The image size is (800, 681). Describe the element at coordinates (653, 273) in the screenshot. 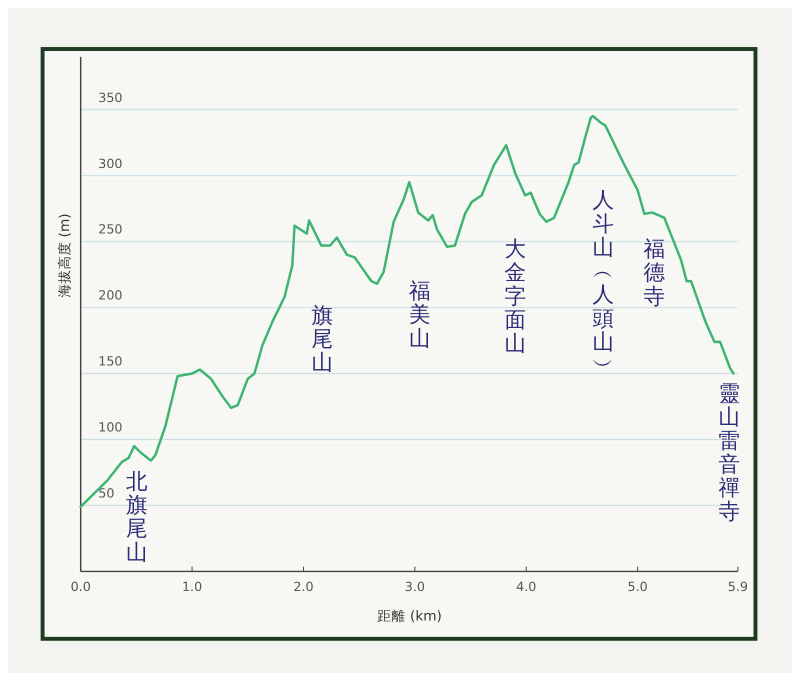

I see `annotation: 福德寺` at that location.